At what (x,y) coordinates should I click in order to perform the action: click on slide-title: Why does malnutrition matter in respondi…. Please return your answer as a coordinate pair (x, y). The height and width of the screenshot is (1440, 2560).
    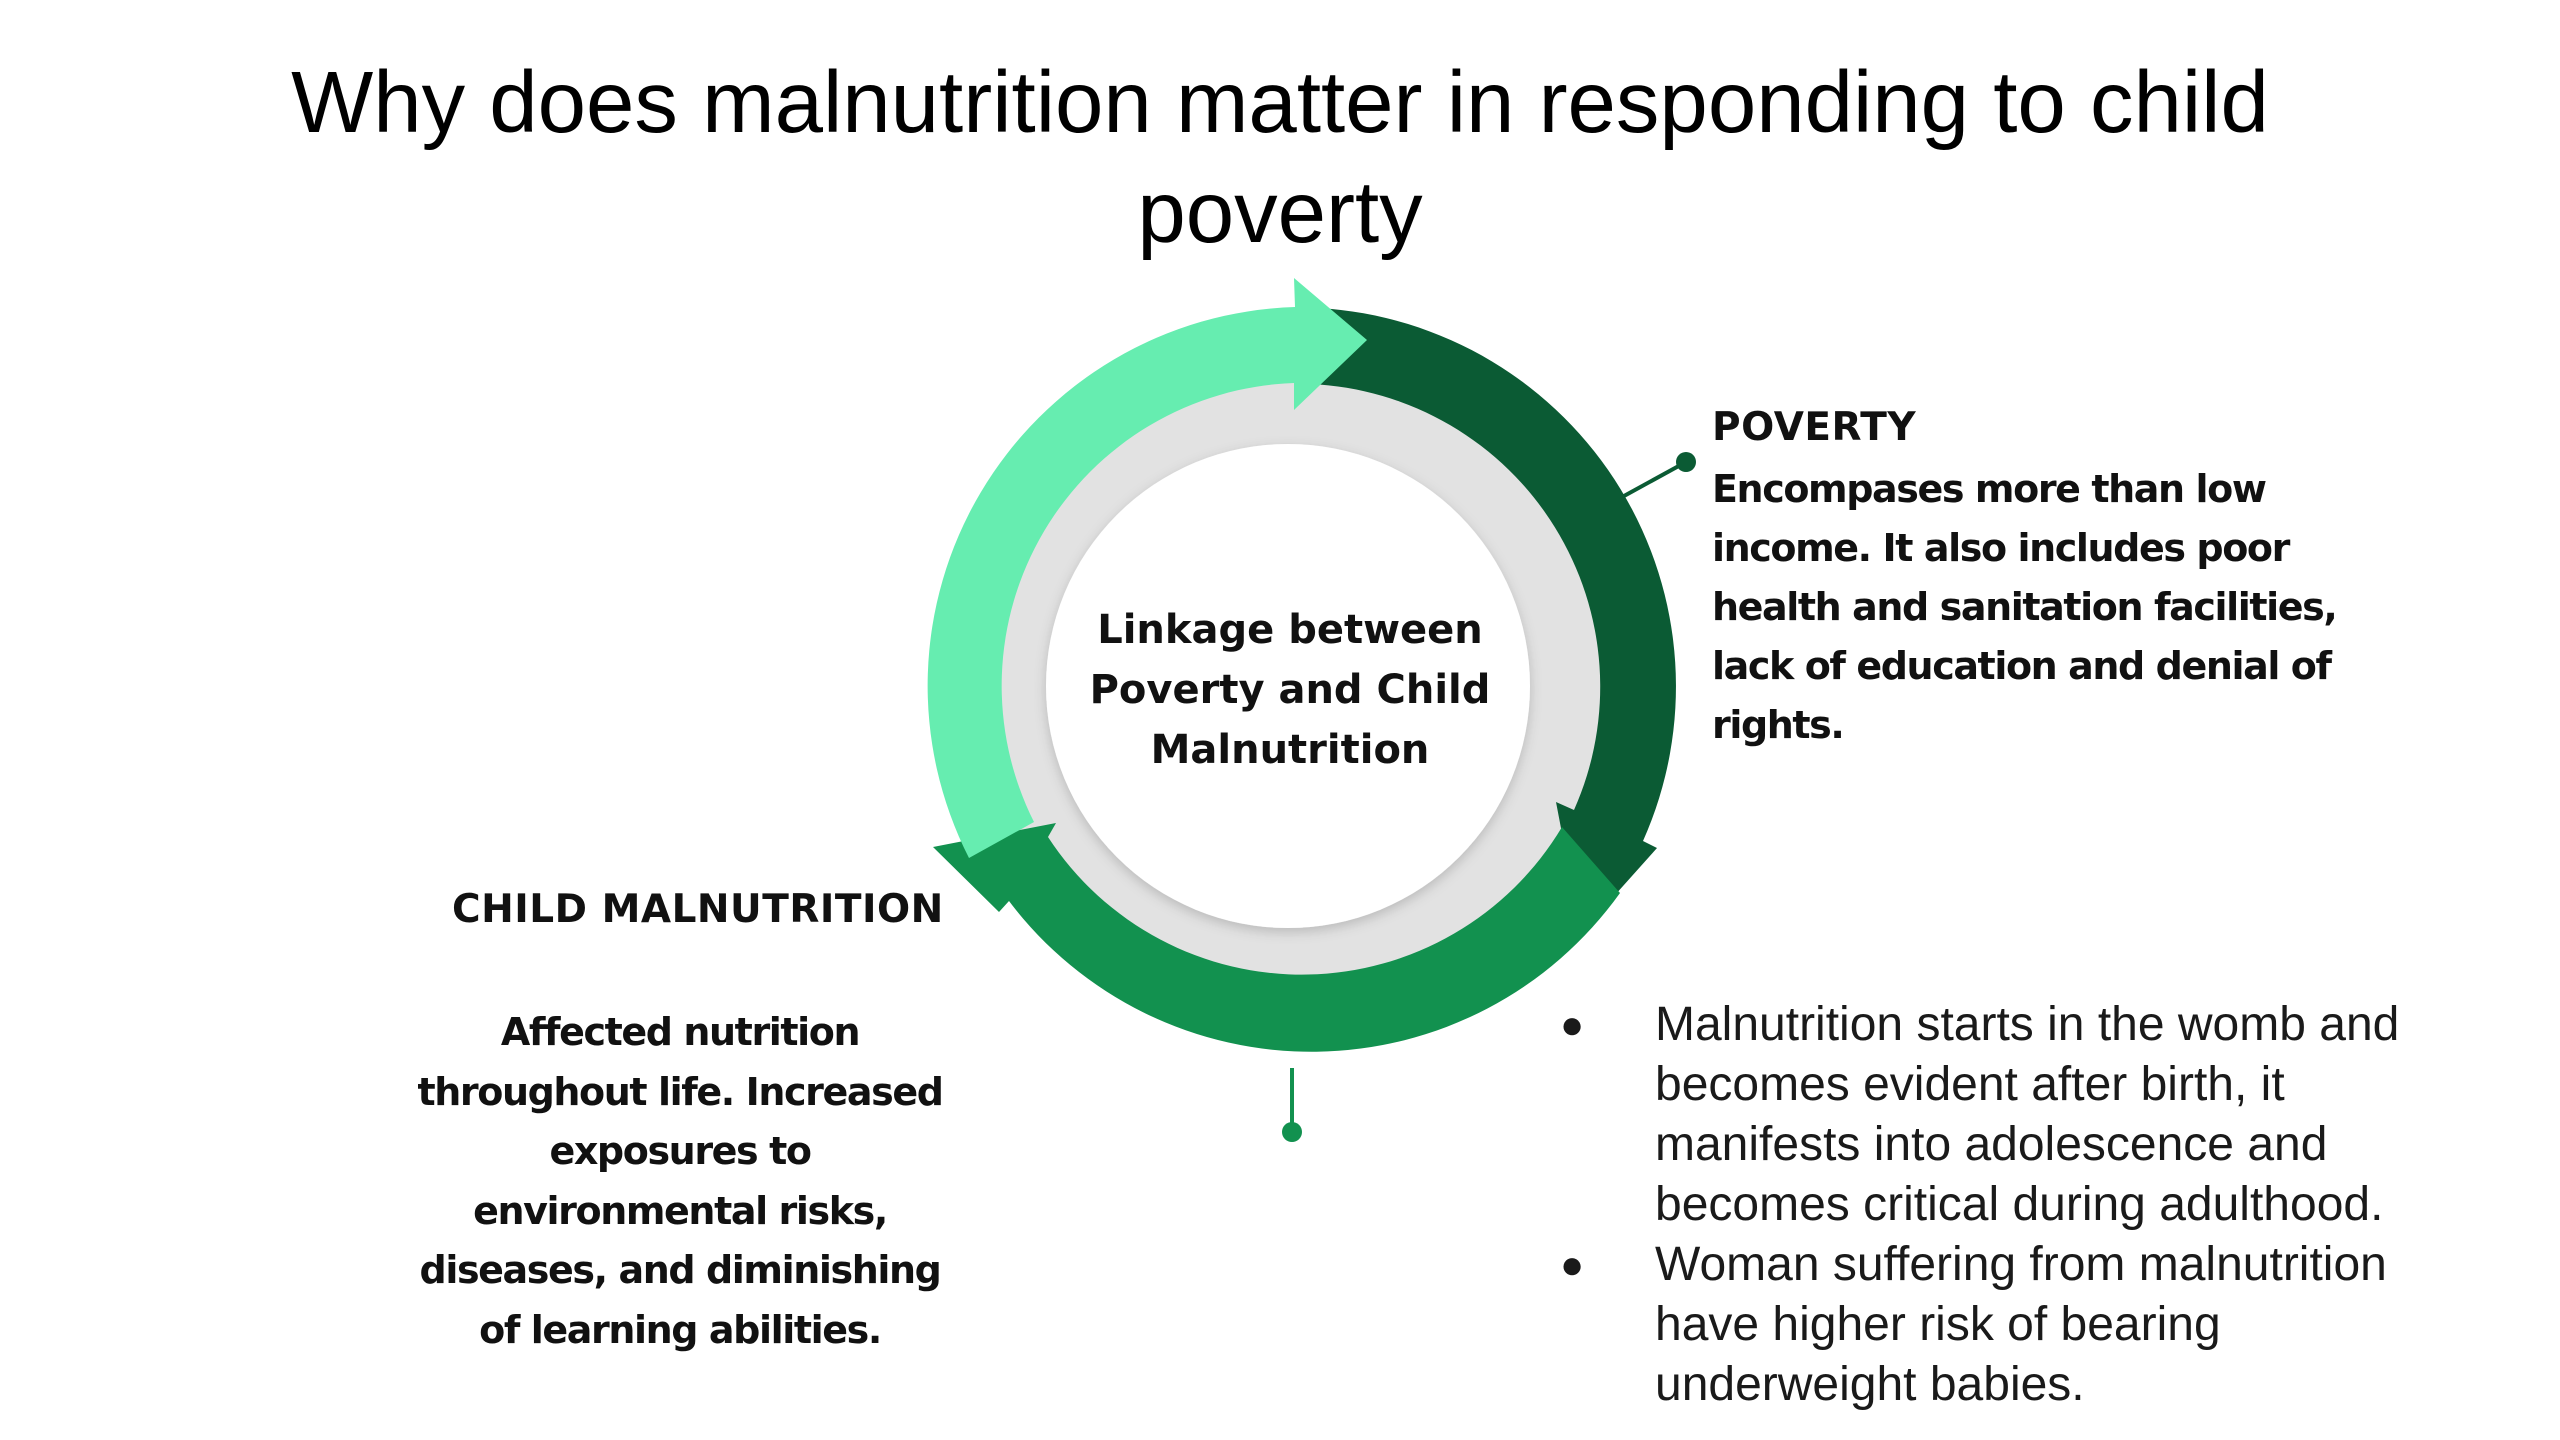
    Looking at the image, I should click on (1280, 158).